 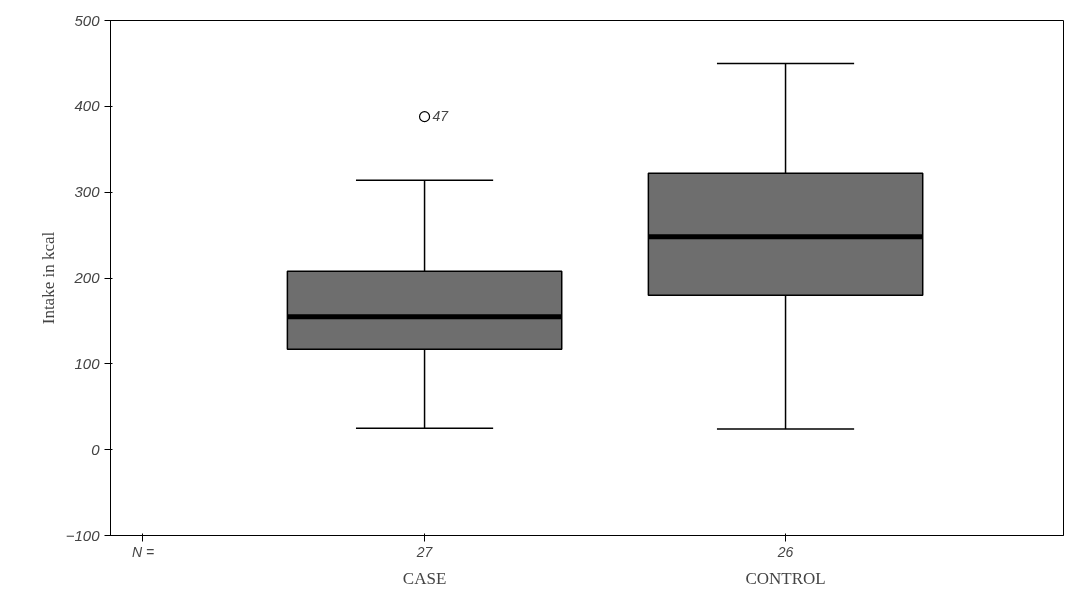 I want to click on x-tick-label: CASE, so click(x=424, y=578).